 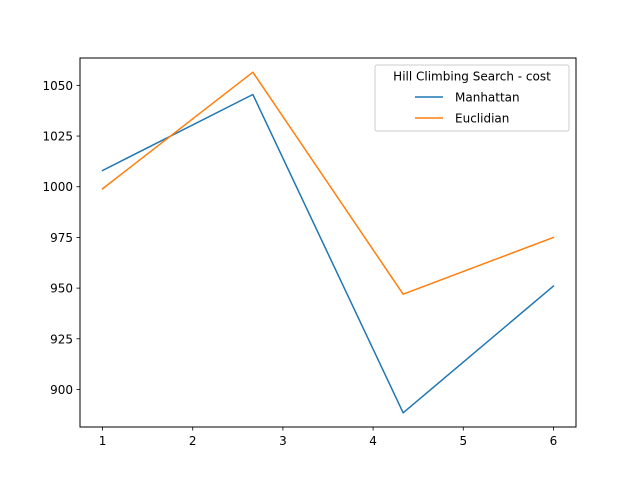 I want to click on y-tick-label: 1000, so click(x=57, y=187).